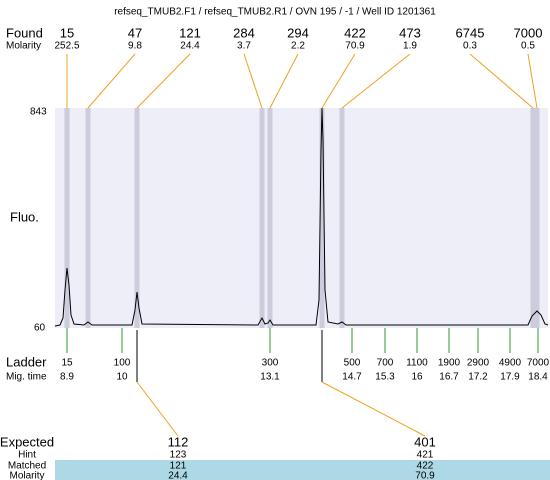 This screenshot has height=480, width=550. Describe the element at coordinates (410, 46) in the screenshot. I see `molarity-value: 1.9` at that location.